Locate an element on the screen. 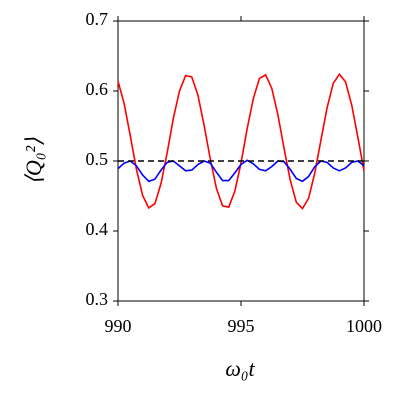 This screenshot has height=400, width=400. y-tick-label: 0.5 is located at coordinates (97, 159).